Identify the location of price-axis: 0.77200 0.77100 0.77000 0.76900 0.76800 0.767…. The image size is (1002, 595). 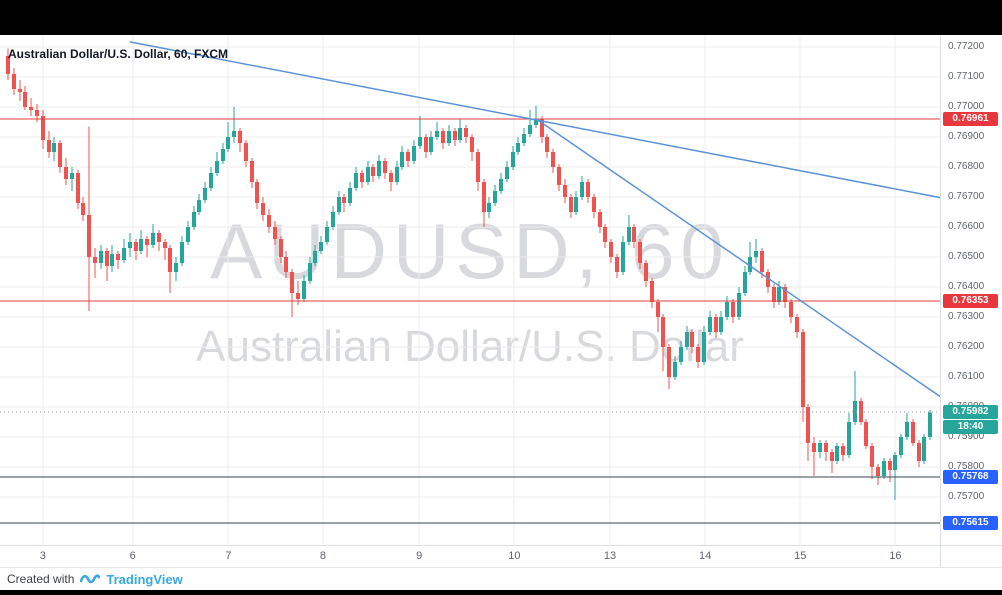
(971, 290).